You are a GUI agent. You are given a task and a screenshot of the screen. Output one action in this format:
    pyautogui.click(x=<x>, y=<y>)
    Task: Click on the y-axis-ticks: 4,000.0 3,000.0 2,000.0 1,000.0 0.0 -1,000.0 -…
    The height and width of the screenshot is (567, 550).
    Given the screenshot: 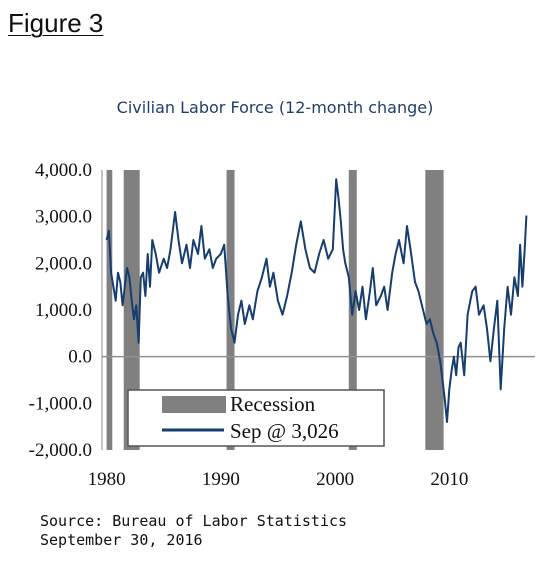 What is the action you would take?
    pyautogui.click(x=60, y=310)
    